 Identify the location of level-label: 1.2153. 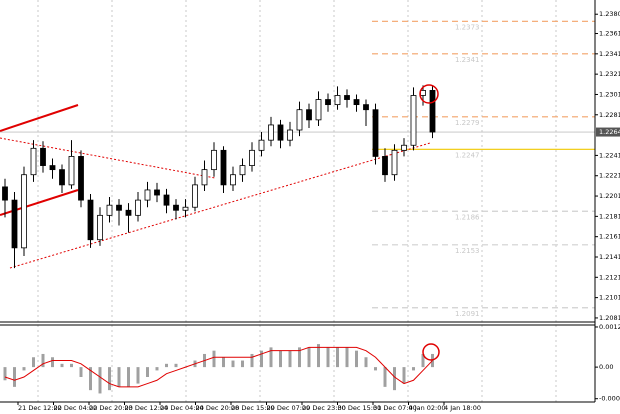
(467, 251).